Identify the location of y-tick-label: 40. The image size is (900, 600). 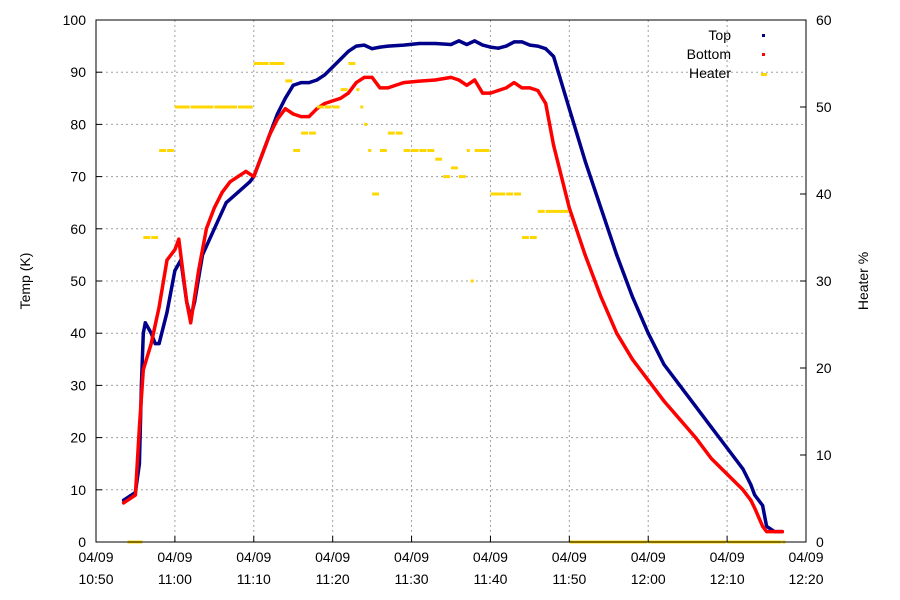
(78, 333).